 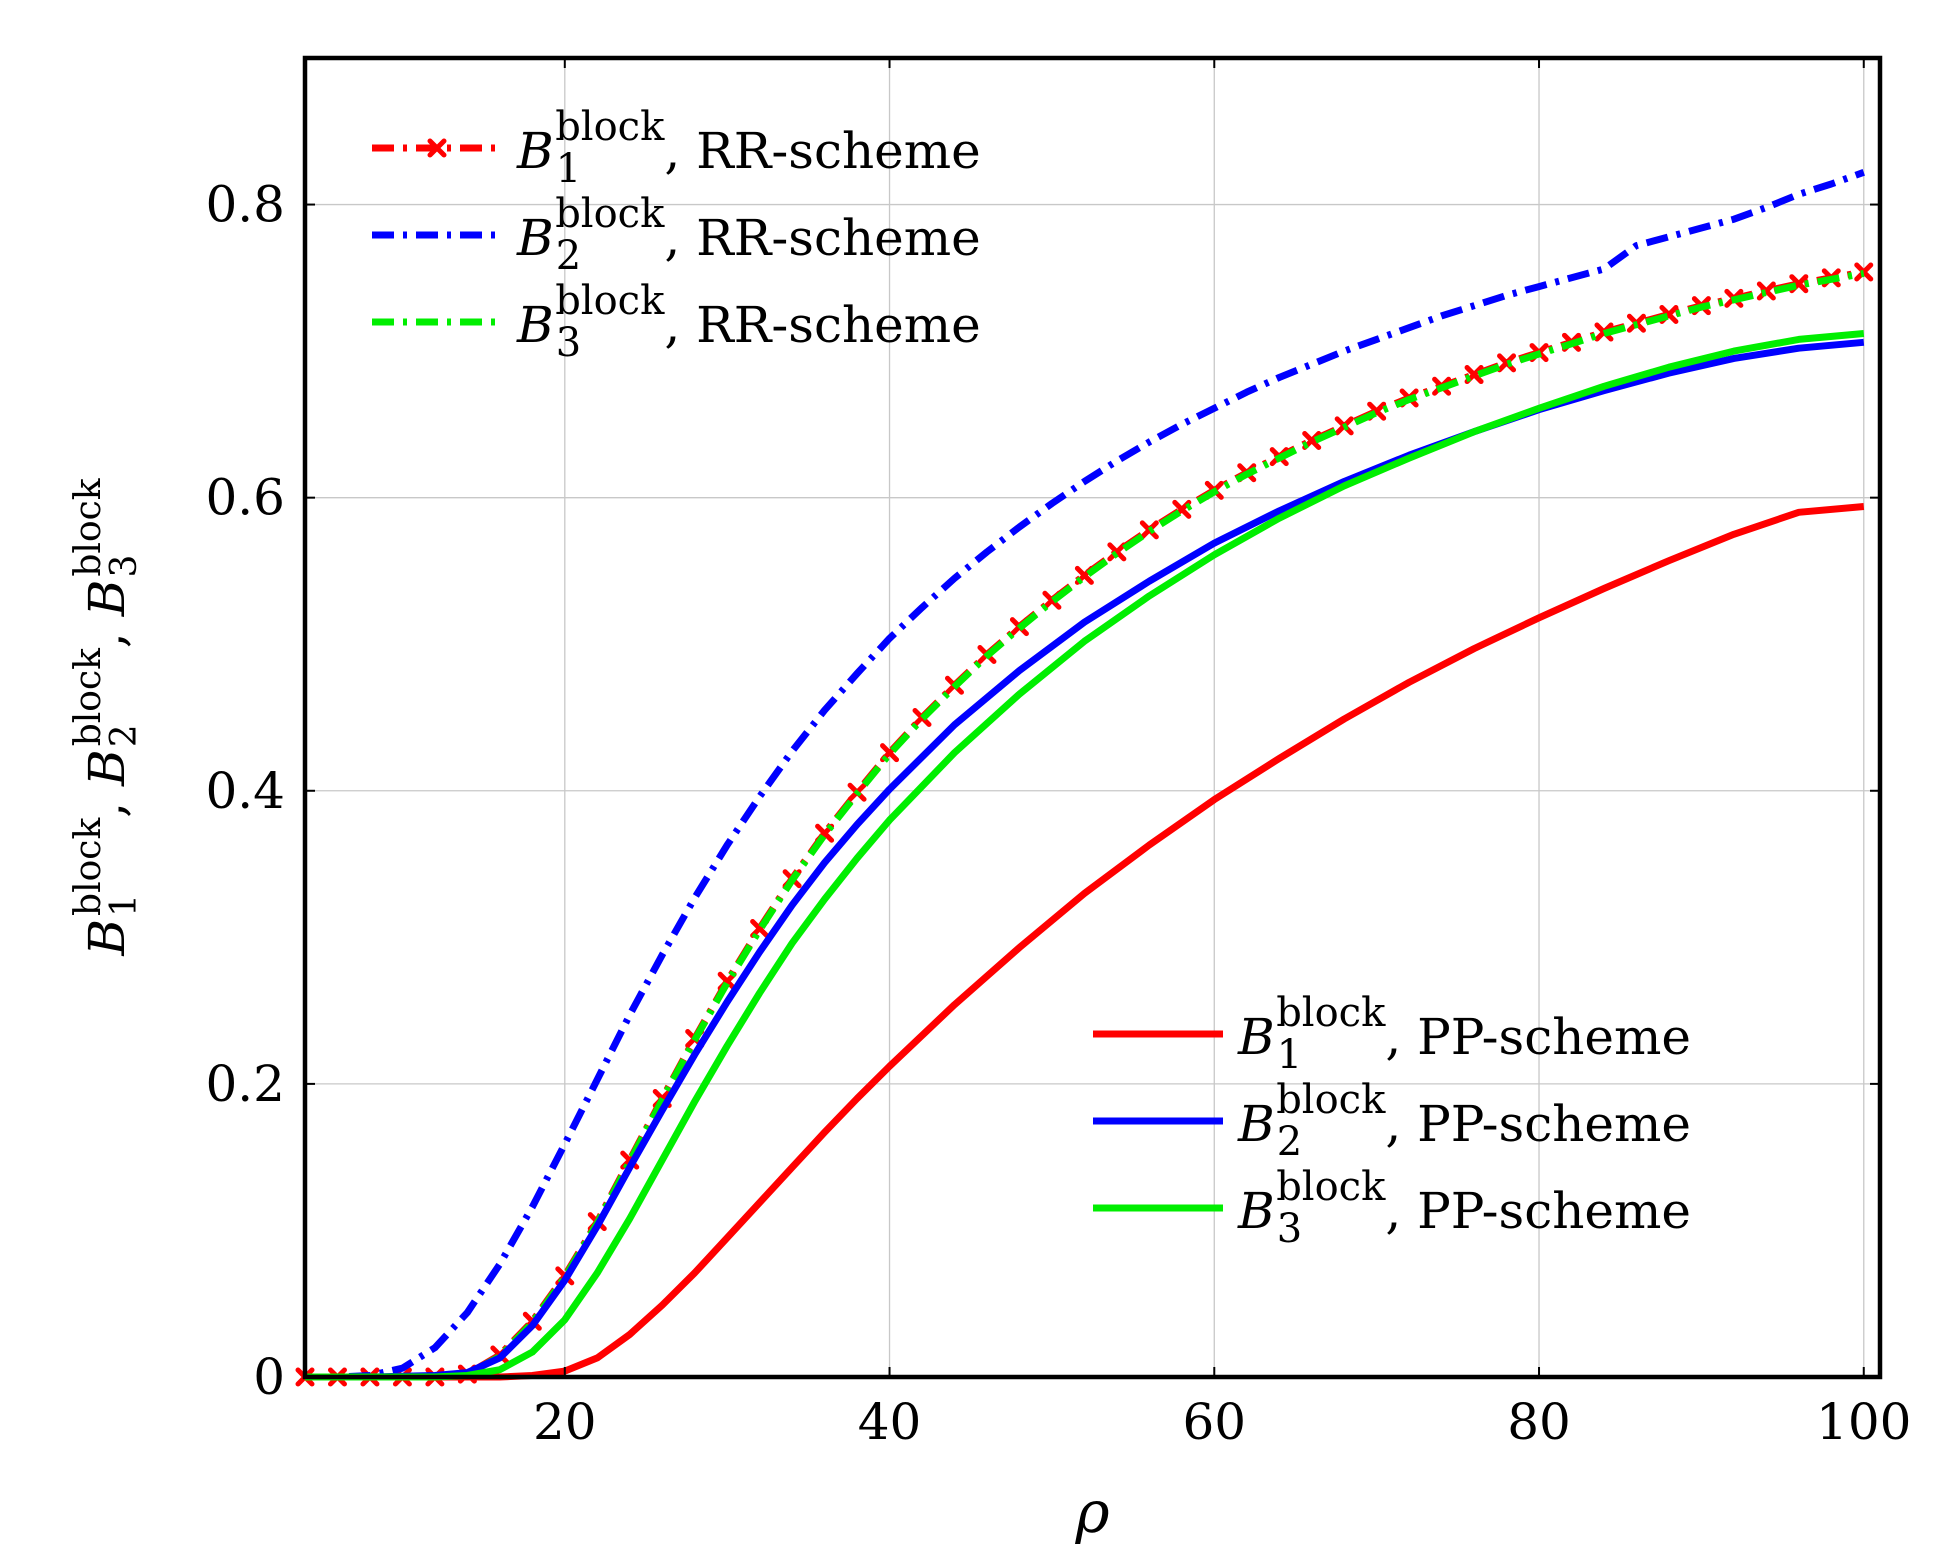 I want to click on y-axis-title: B1block, B2block, B3block, so click(x=106, y=716).